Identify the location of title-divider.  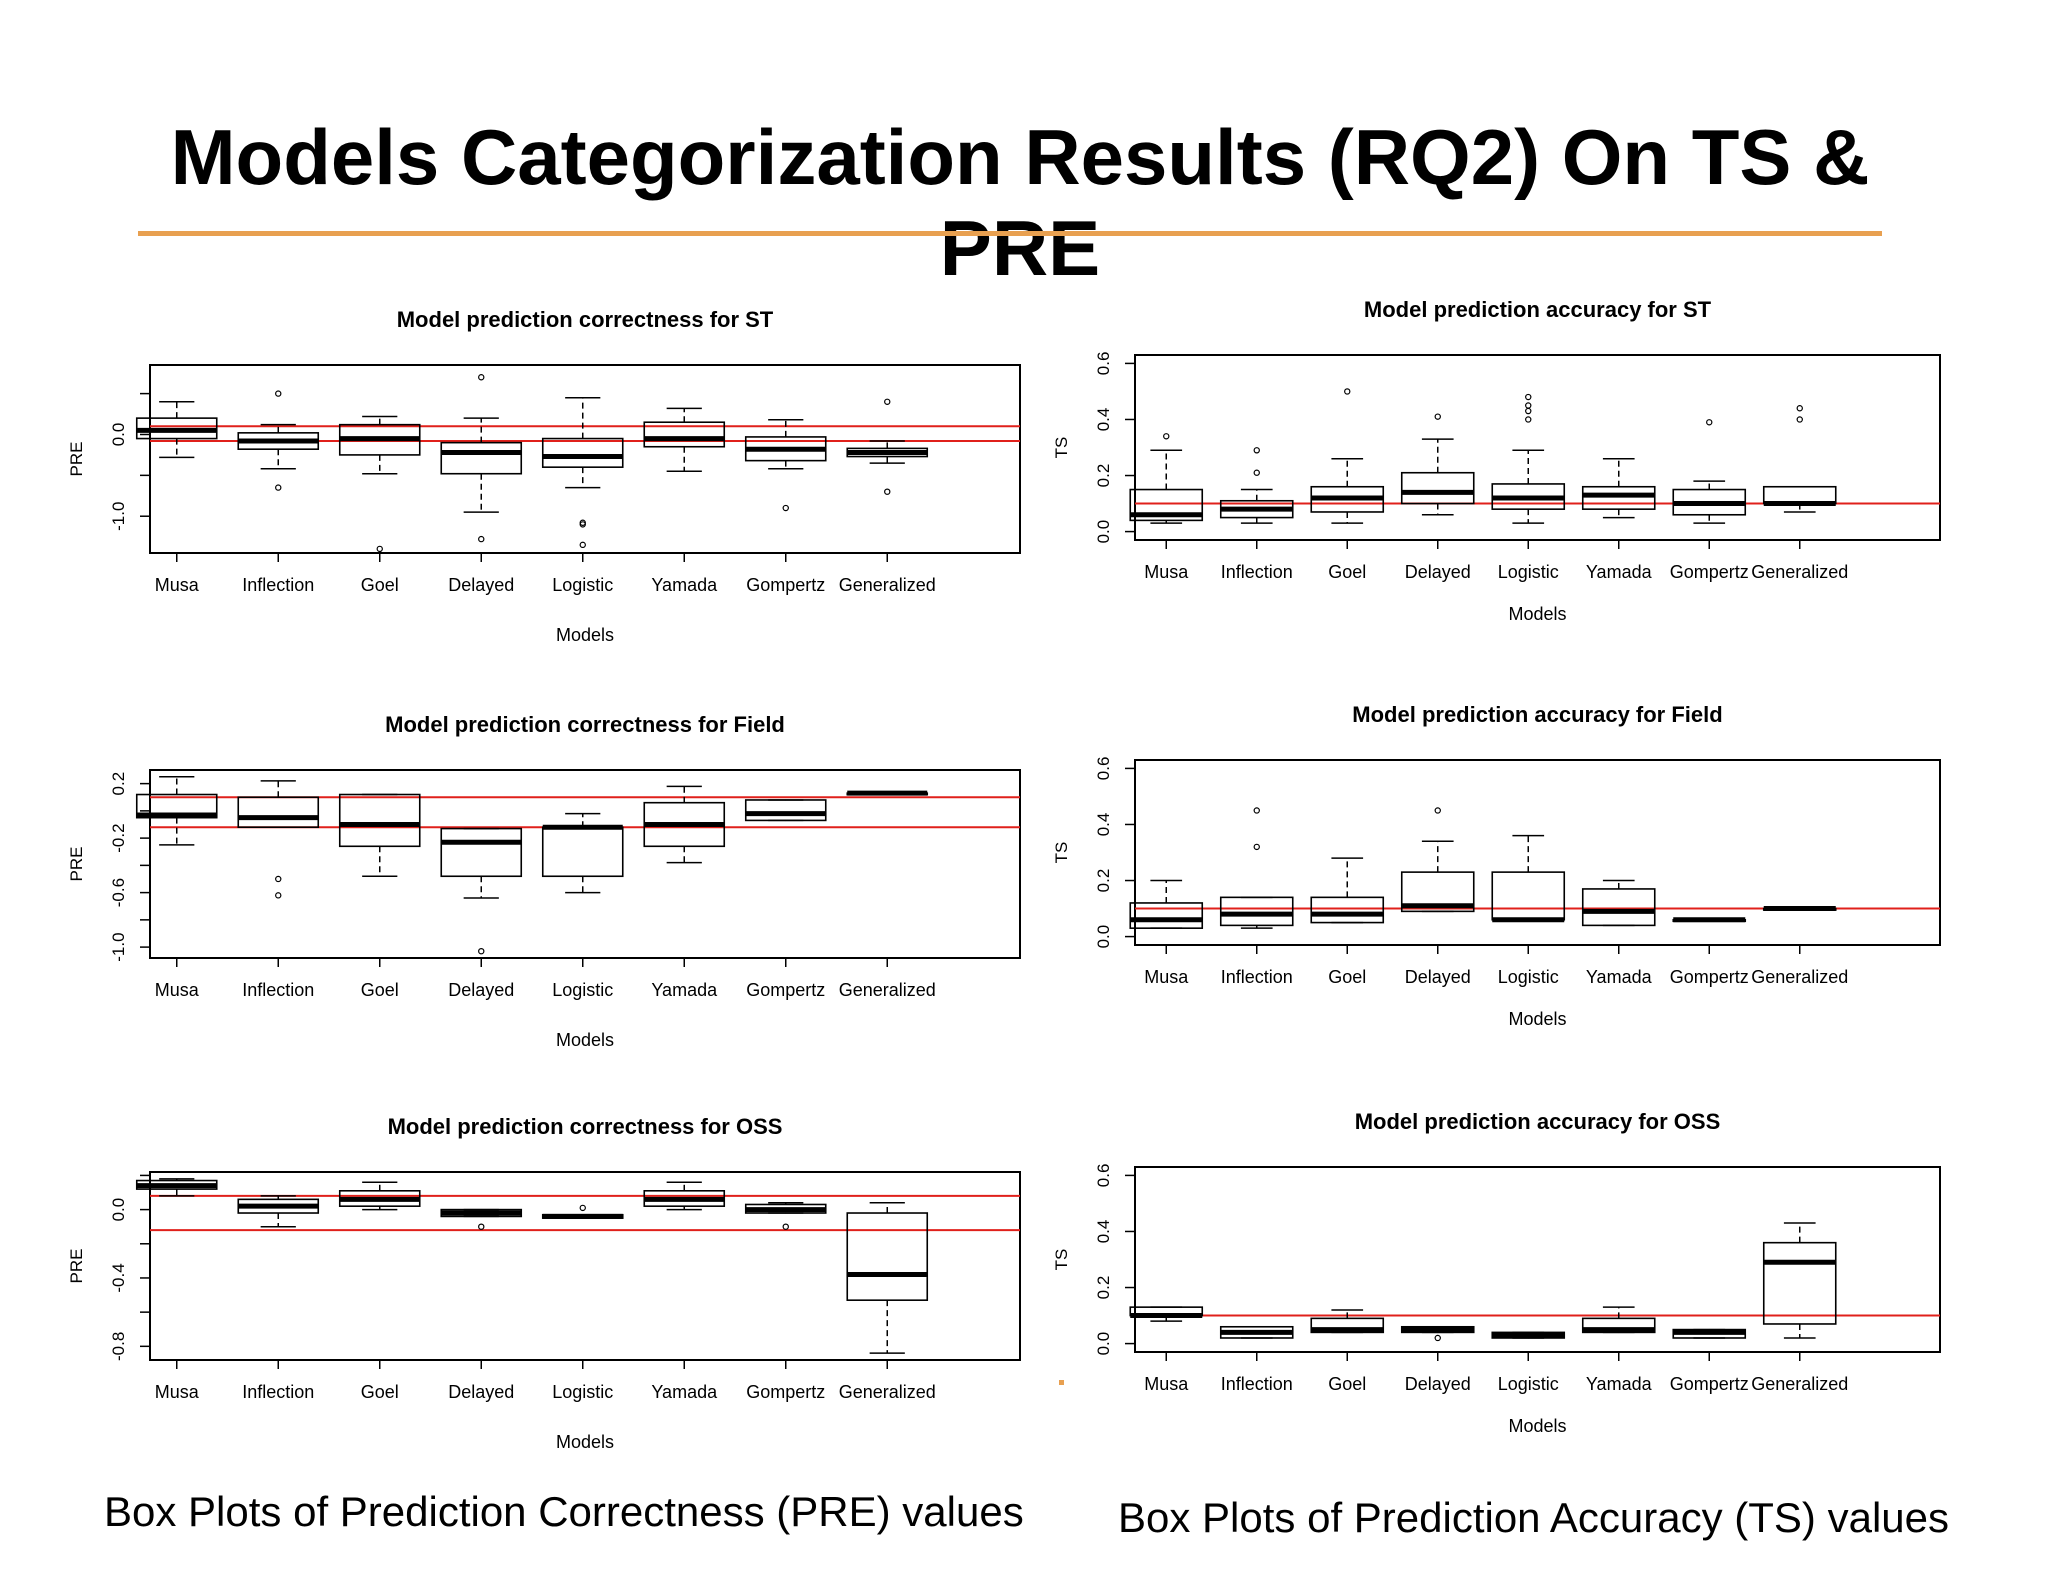
(1010, 233).